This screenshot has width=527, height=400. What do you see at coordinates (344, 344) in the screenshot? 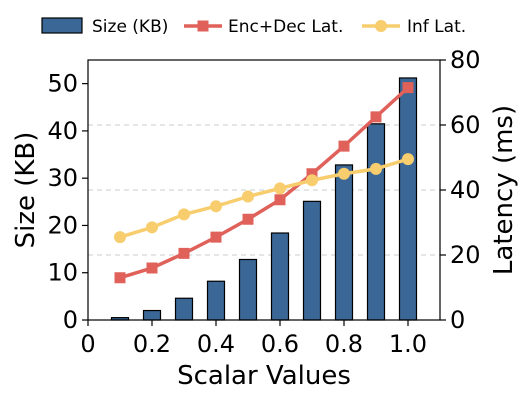
I see `x-tick-label: 0.8` at bounding box center [344, 344].